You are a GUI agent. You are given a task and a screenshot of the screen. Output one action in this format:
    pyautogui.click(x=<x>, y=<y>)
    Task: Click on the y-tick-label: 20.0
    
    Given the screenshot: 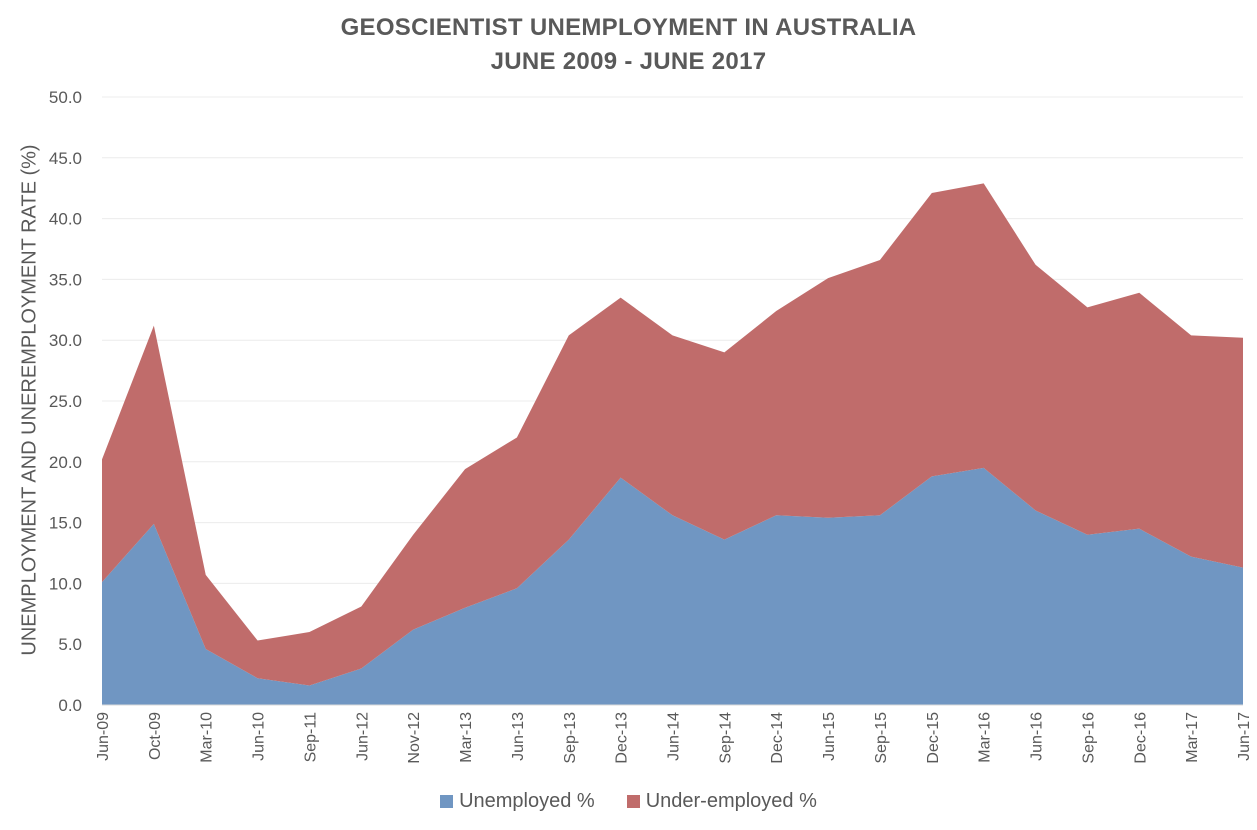 What is the action you would take?
    pyautogui.click(x=65, y=462)
    